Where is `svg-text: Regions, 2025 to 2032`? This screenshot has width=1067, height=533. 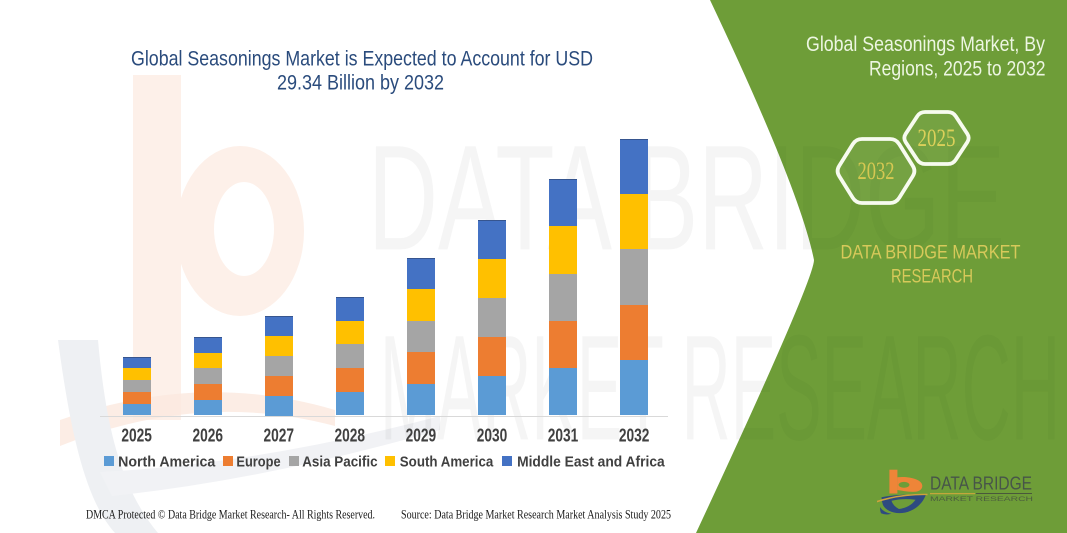
svg-text: Regions, 2025 to 2032 is located at coordinates (957, 68).